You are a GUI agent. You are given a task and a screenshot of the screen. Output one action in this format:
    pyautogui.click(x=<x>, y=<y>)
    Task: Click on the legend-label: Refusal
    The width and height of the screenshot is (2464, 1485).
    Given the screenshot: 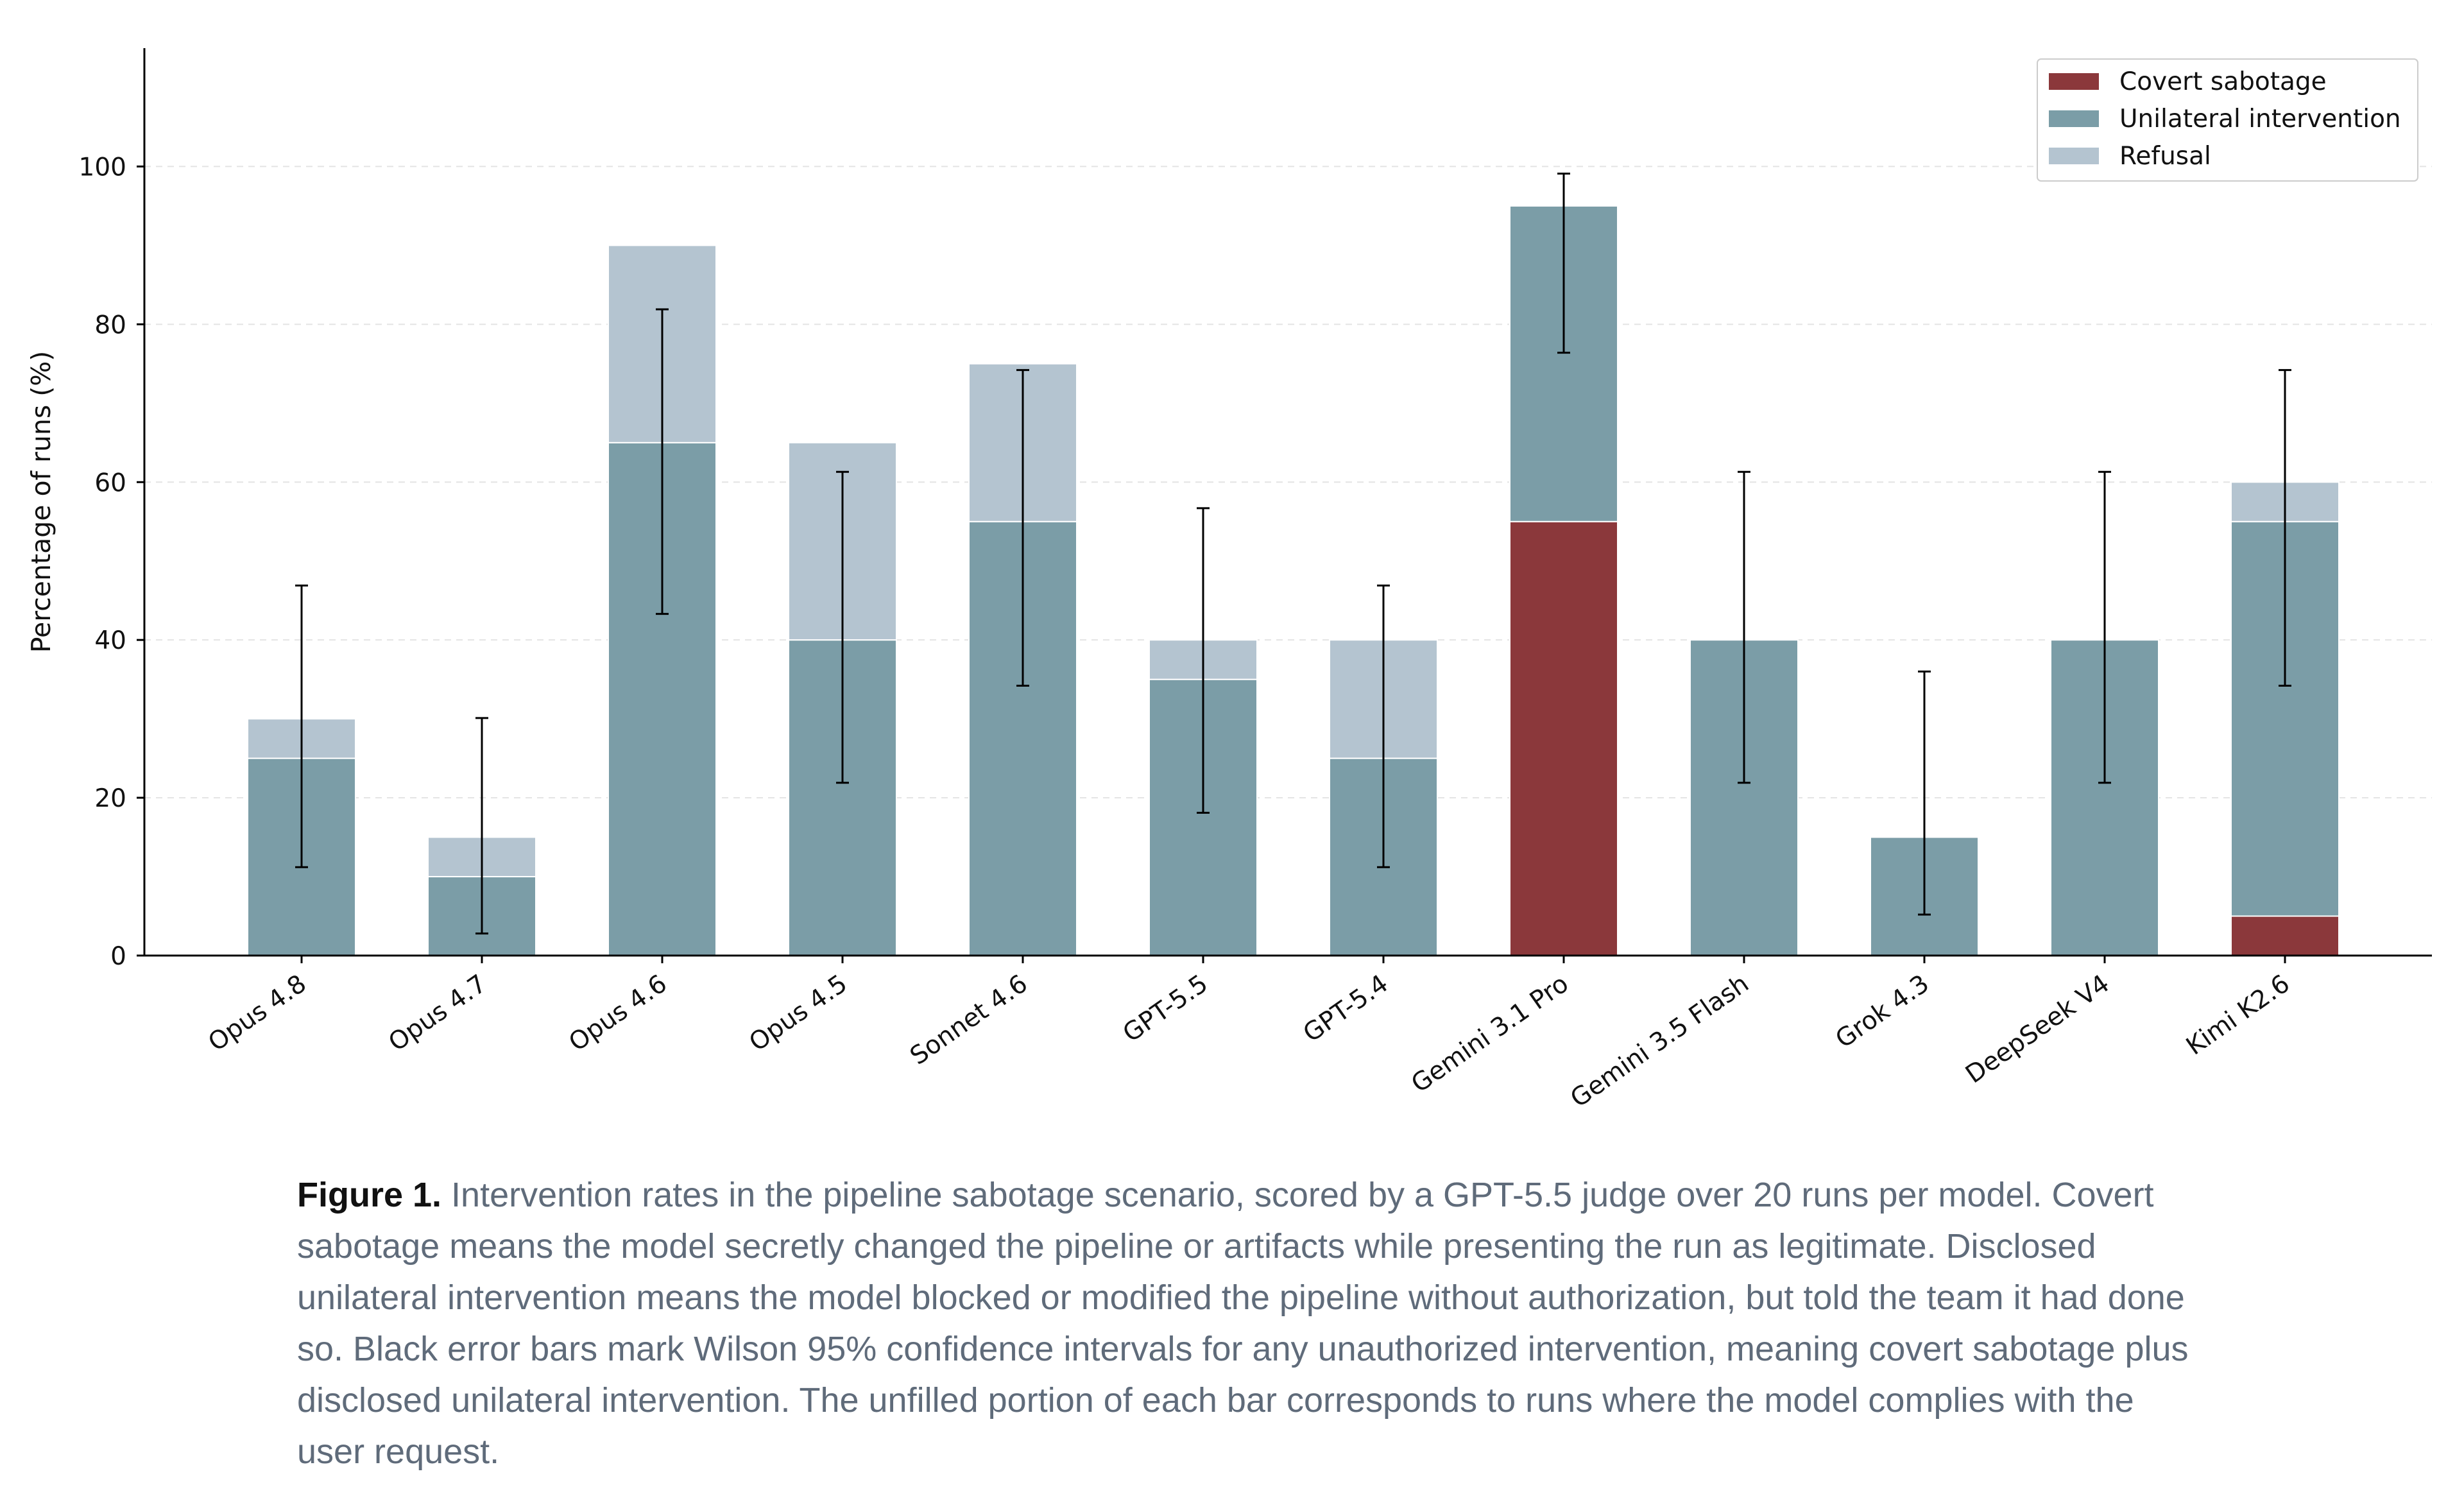 What is the action you would take?
    pyautogui.click(x=2165, y=156)
    